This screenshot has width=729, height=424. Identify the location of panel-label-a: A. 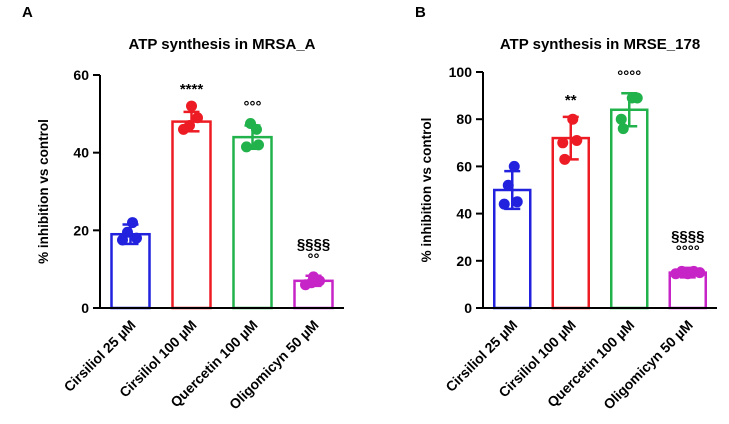
(27, 12).